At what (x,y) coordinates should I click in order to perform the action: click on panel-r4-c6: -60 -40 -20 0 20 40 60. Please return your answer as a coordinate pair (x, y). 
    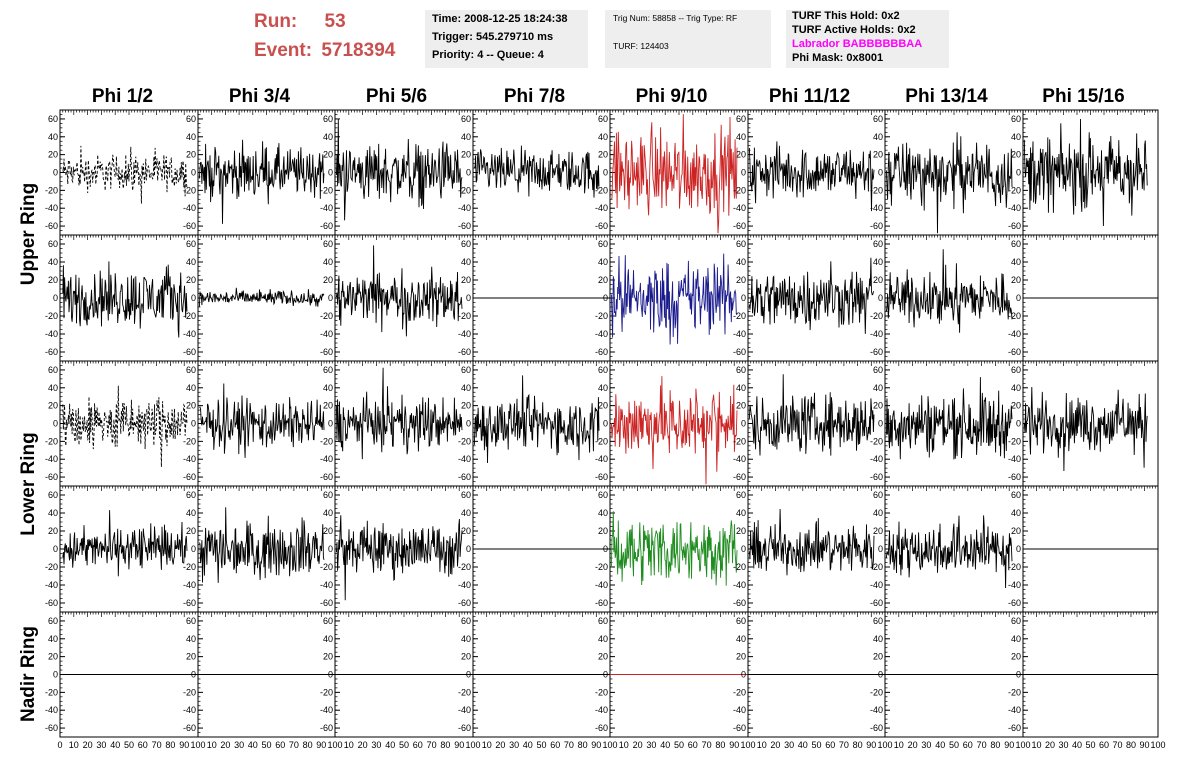
    Looking at the image, I should click on (809, 549).